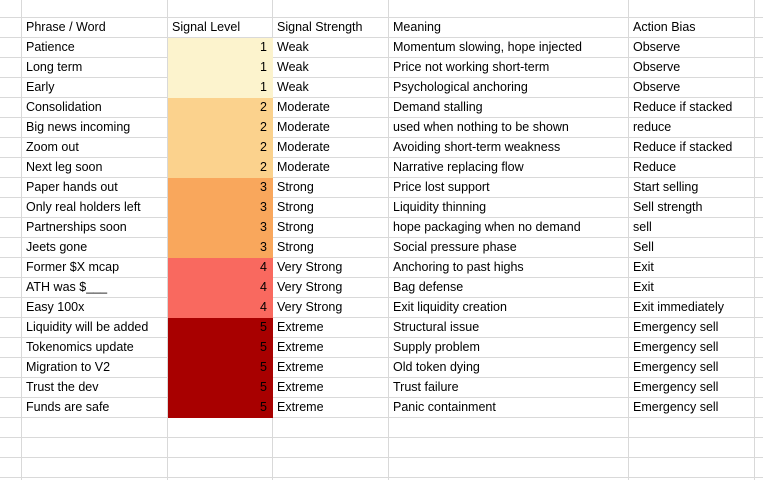 The image size is (763, 480). Describe the element at coordinates (331, 28) in the screenshot. I see `header-signal-strength: Signal Strength` at that location.